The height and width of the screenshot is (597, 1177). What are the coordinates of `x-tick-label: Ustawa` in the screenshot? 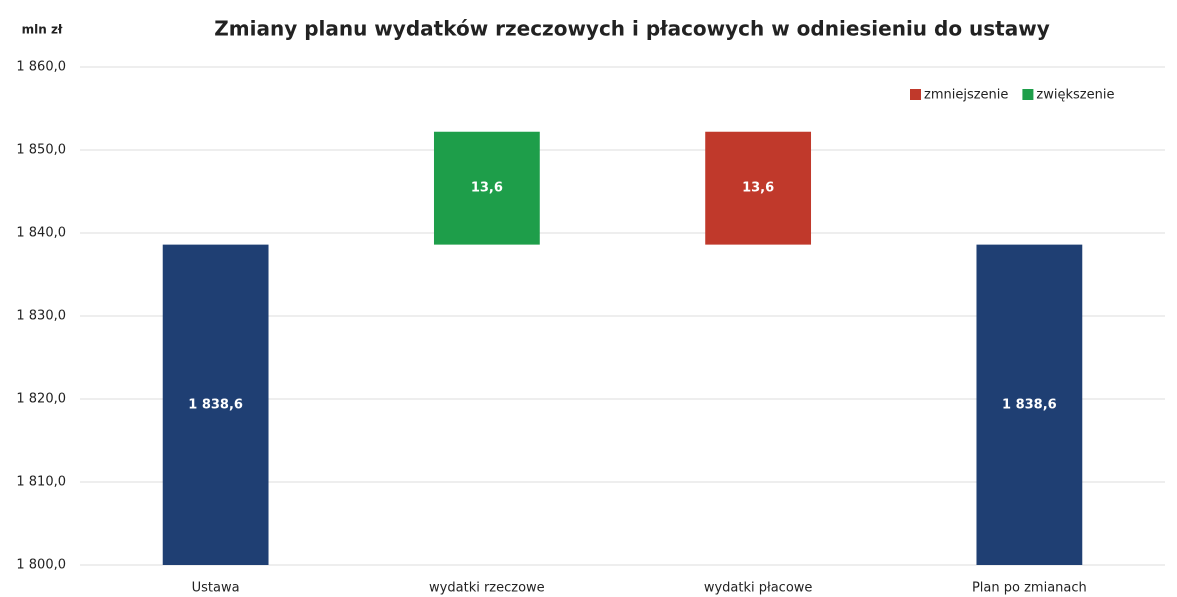 It's located at (216, 588).